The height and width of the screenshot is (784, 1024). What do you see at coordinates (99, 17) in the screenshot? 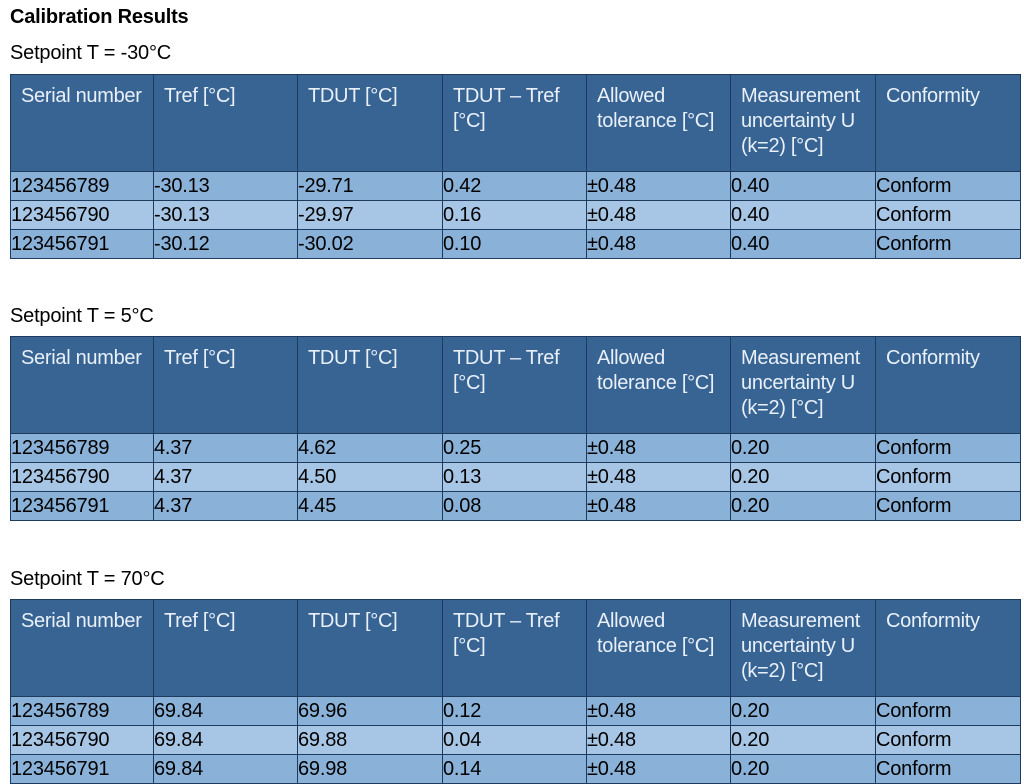
I see `page-title: Calibration Results` at bounding box center [99, 17].